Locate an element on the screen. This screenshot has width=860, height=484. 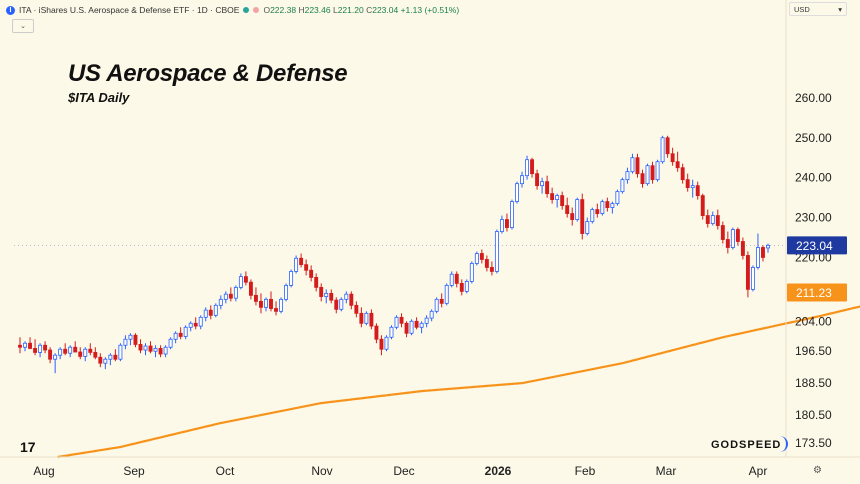
change-value: +1.13 (+0.51%) is located at coordinates (430, 10).